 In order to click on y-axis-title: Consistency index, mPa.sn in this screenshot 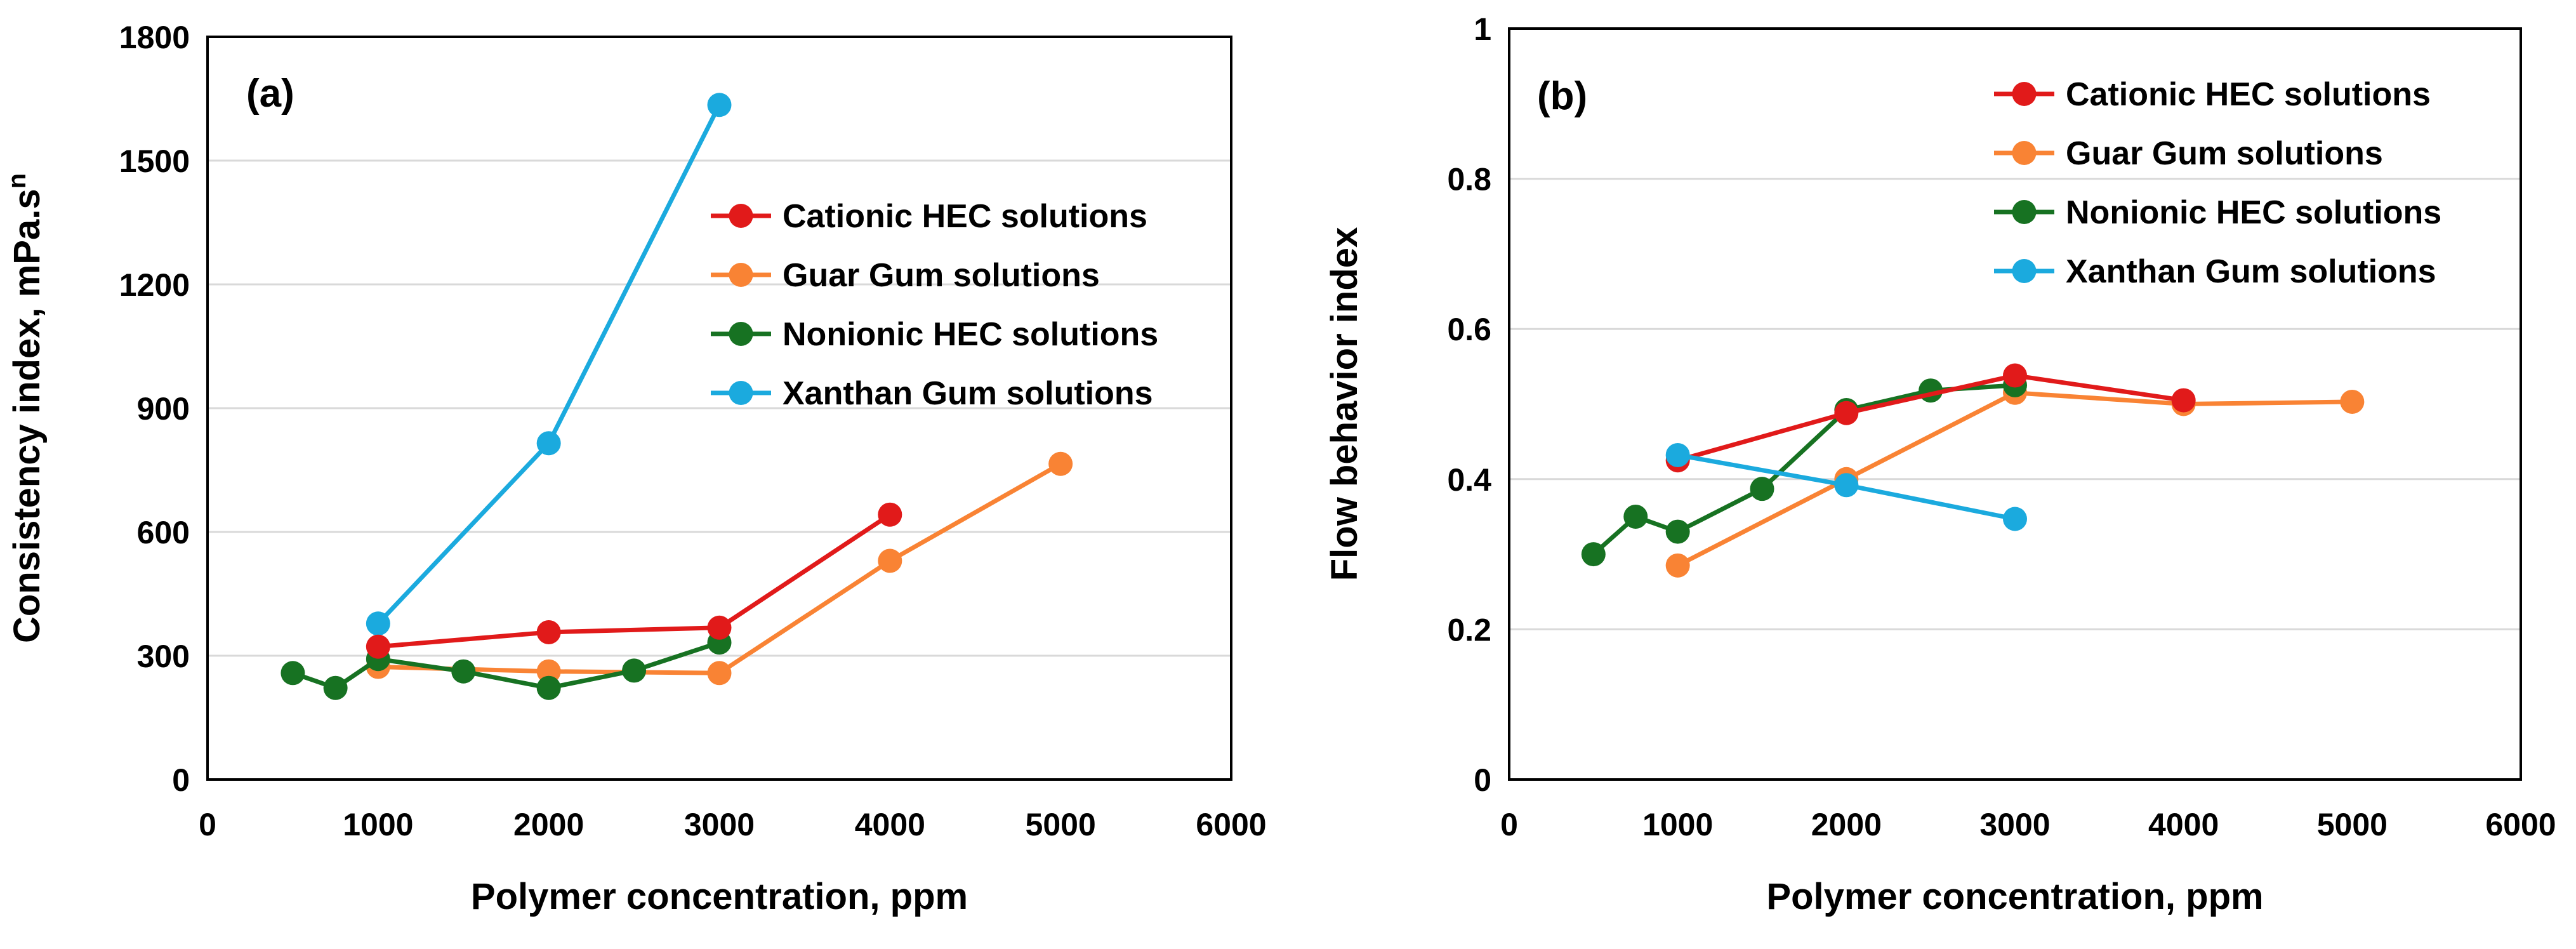, I will do `click(25, 408)`.